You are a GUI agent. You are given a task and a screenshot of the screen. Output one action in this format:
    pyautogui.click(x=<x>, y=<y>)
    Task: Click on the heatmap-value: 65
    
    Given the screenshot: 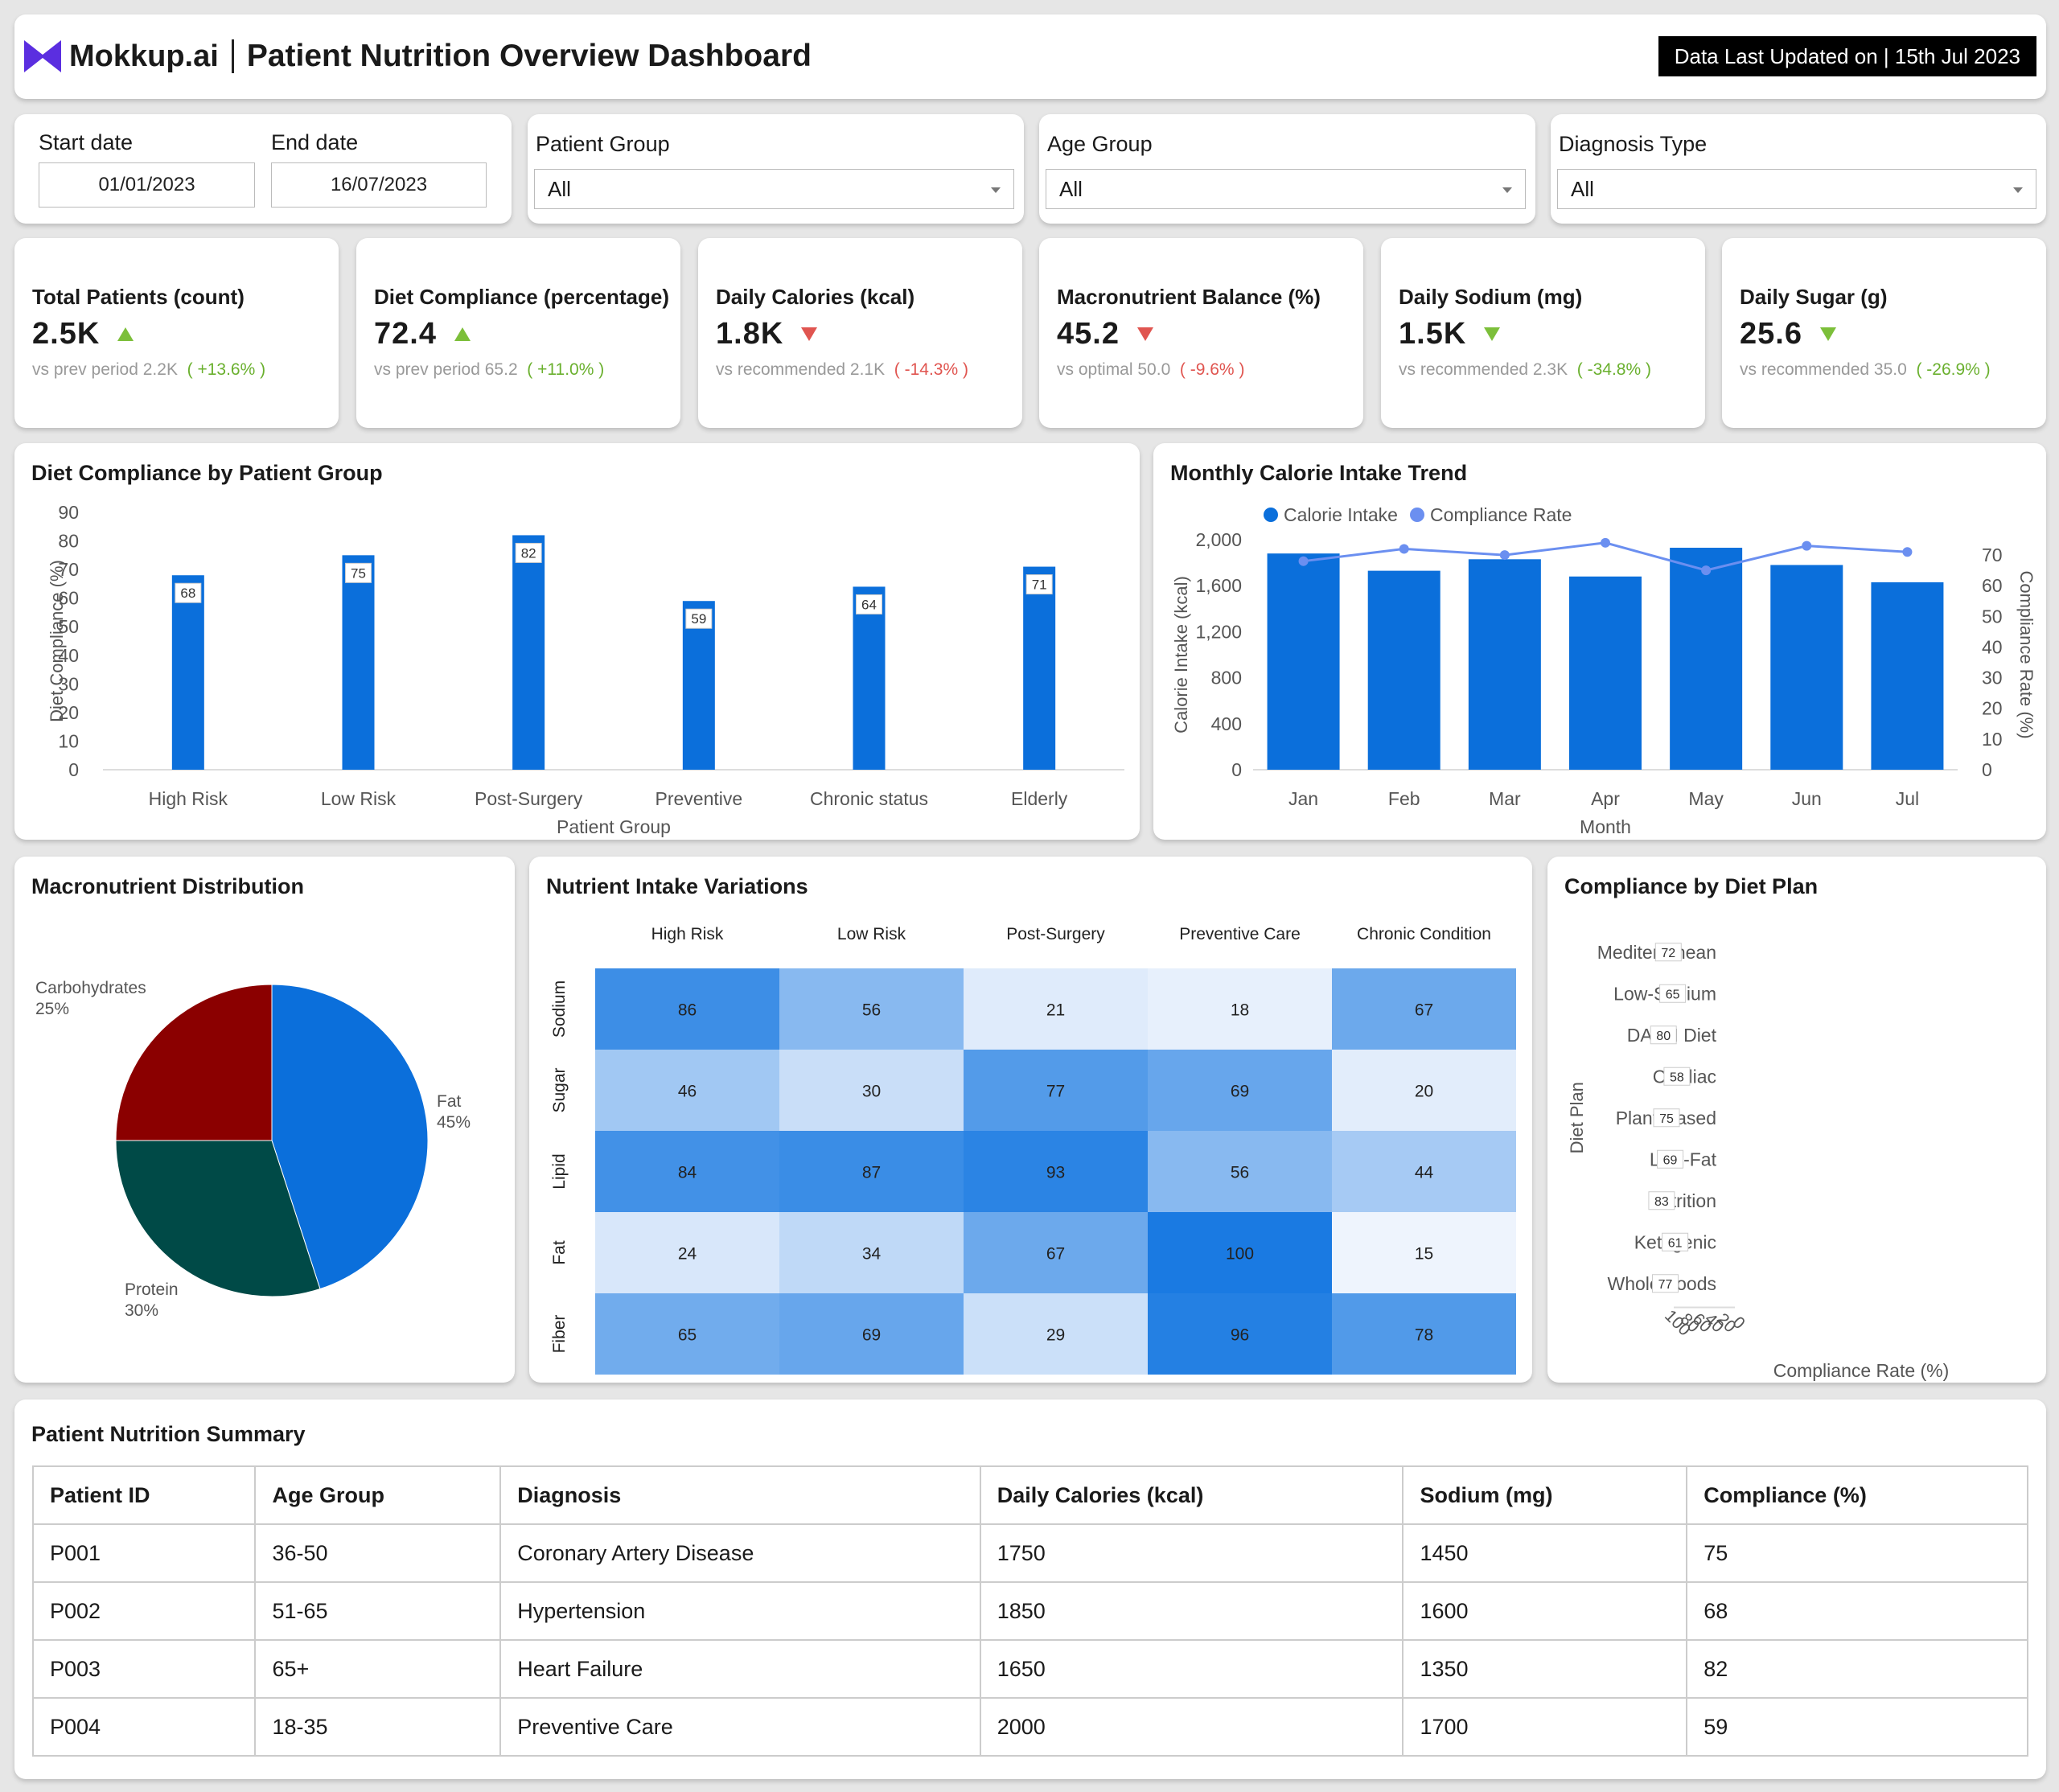 What is the action you would take?
    pyautogui.click(x=687, y=1335)
    